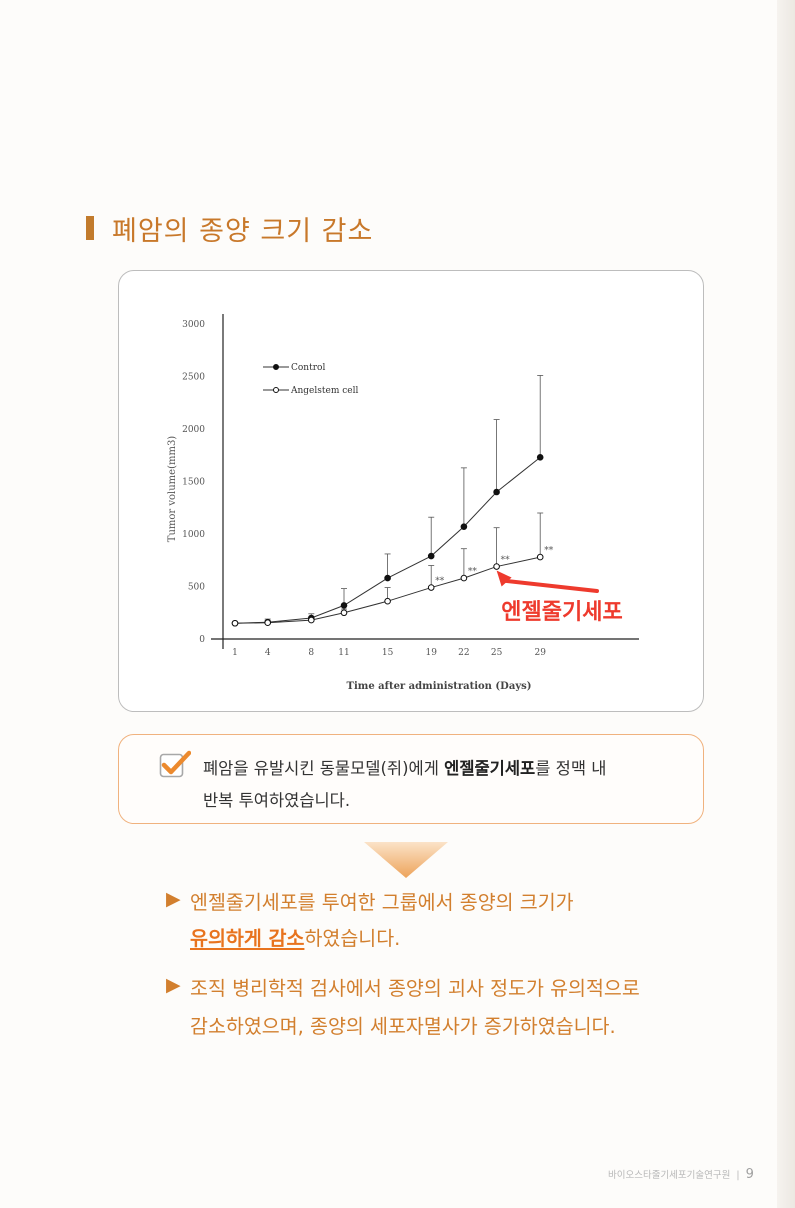  What do you see at coordinates (193, 535) in the screenshot?
I see `y-tick-label: 1000` at bounding box center [193, 535].